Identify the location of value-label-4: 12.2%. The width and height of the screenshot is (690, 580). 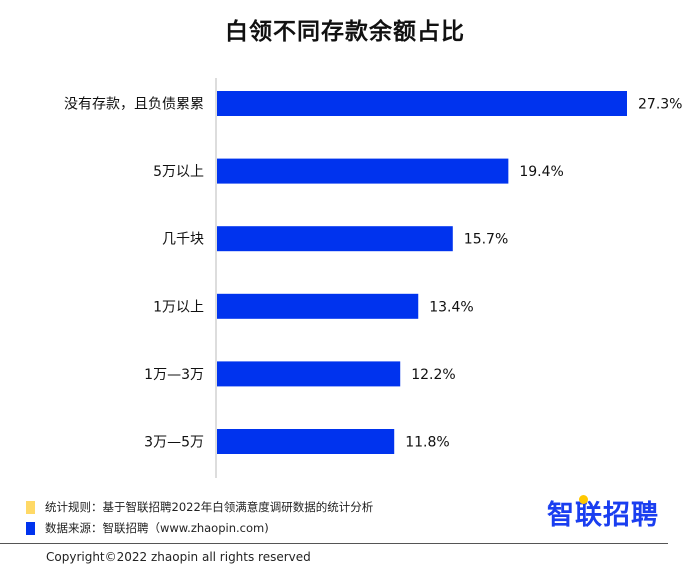
(433, 375).